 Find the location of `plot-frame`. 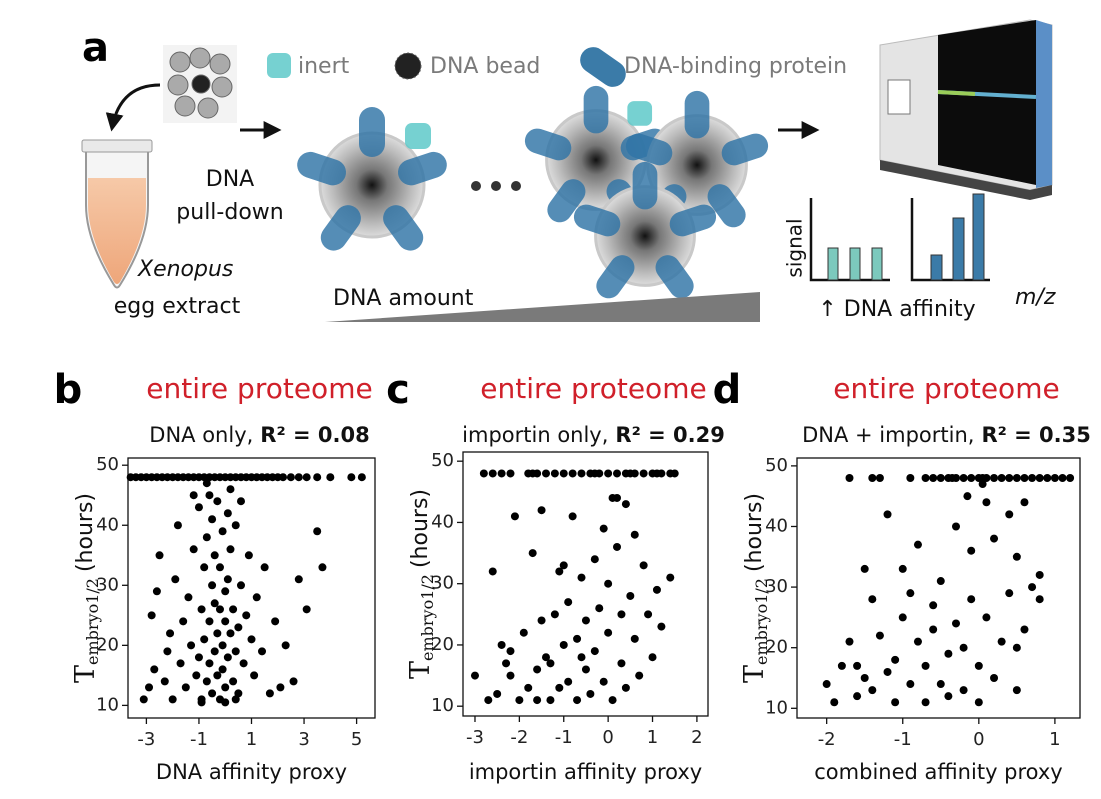

plot-frame is located at coordinates (938, 588).